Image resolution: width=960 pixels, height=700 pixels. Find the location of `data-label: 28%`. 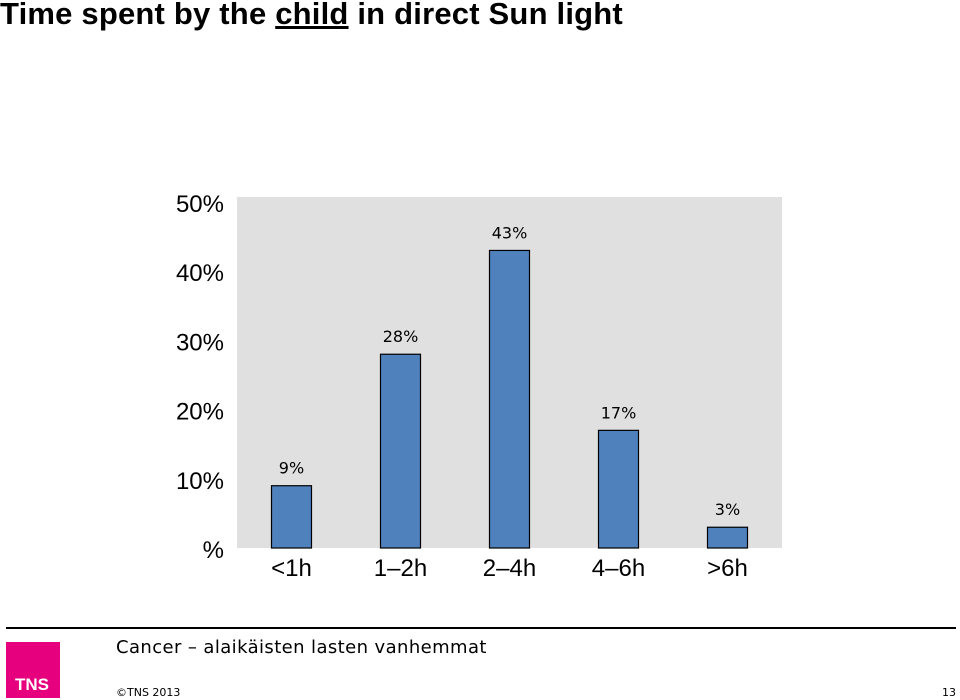

data-label: 28% is located at coordinates (401, 336).